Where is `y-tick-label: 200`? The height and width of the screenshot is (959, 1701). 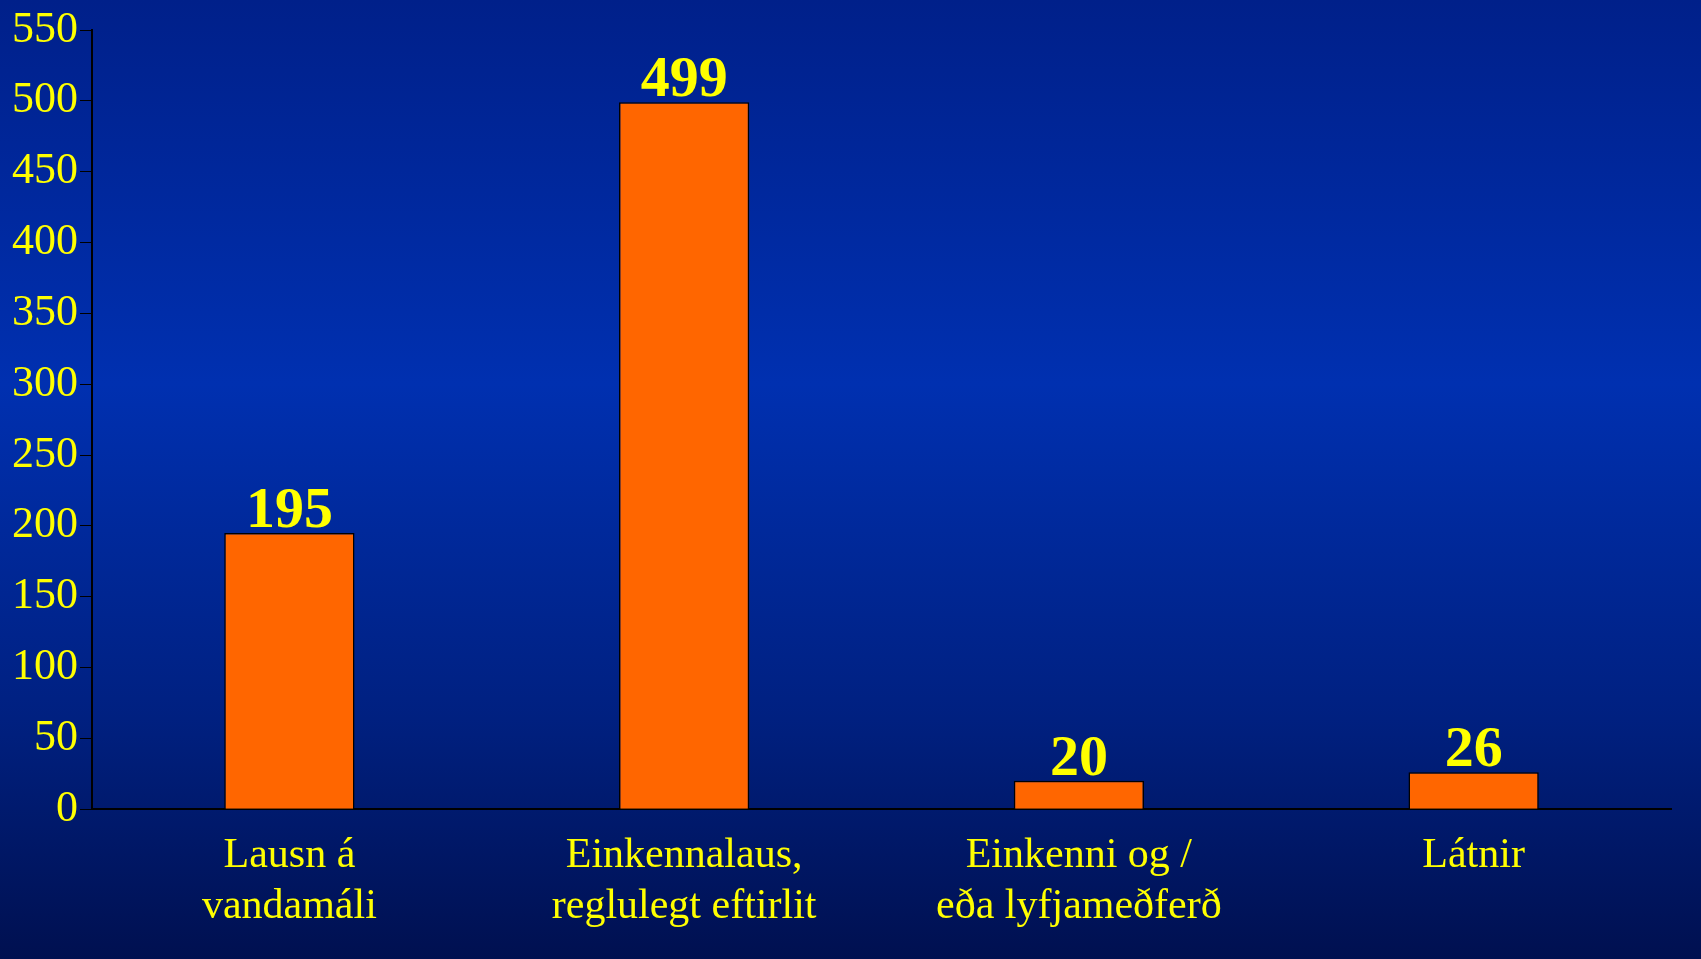 y-tick-label: 200 is located at coordinates (45, 523).